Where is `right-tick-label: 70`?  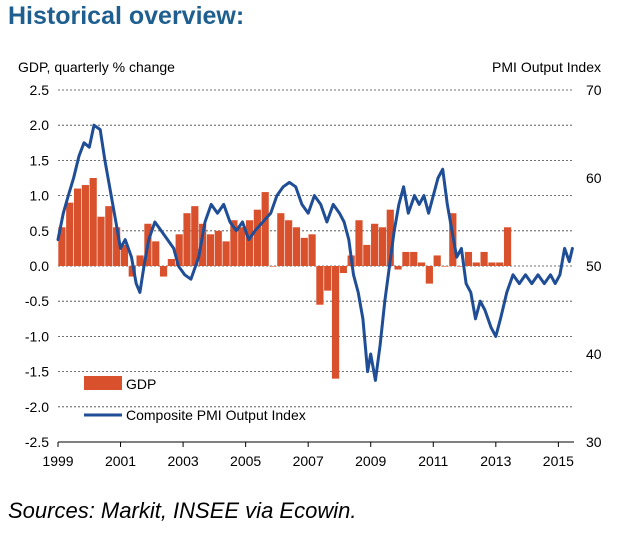 right-tick-label: 70 is located at coordinates (594, 90).